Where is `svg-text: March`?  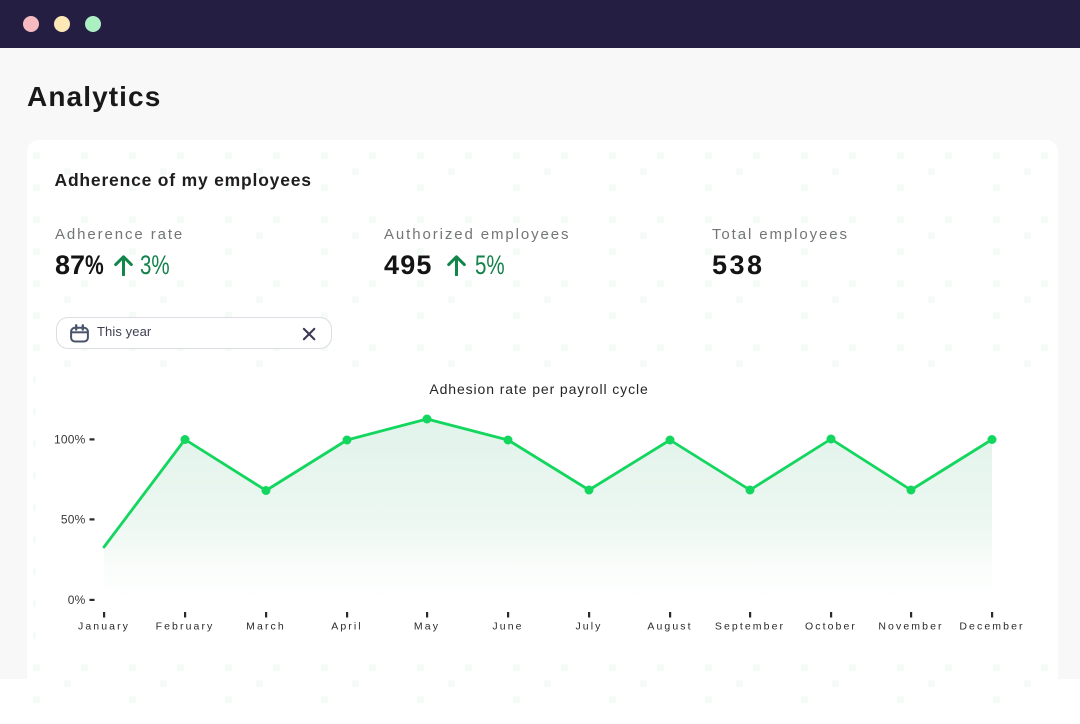
svg-text: March is located at coordinates (266, 627).